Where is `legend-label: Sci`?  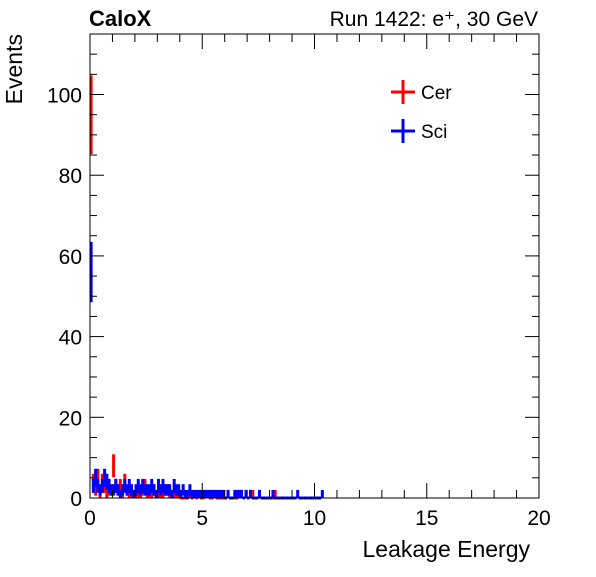
legend-label: Sci is located at coordinates (434, 132).